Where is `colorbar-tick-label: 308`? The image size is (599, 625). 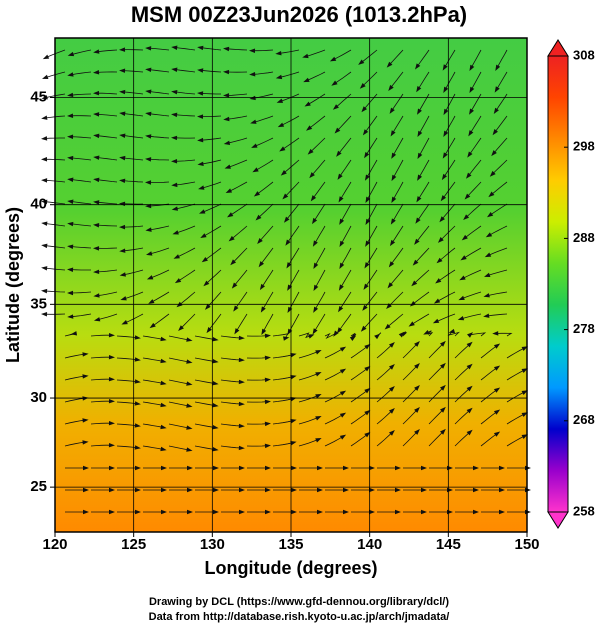 colorbar-tick-label: 308 is located at coordinates (584, 54).